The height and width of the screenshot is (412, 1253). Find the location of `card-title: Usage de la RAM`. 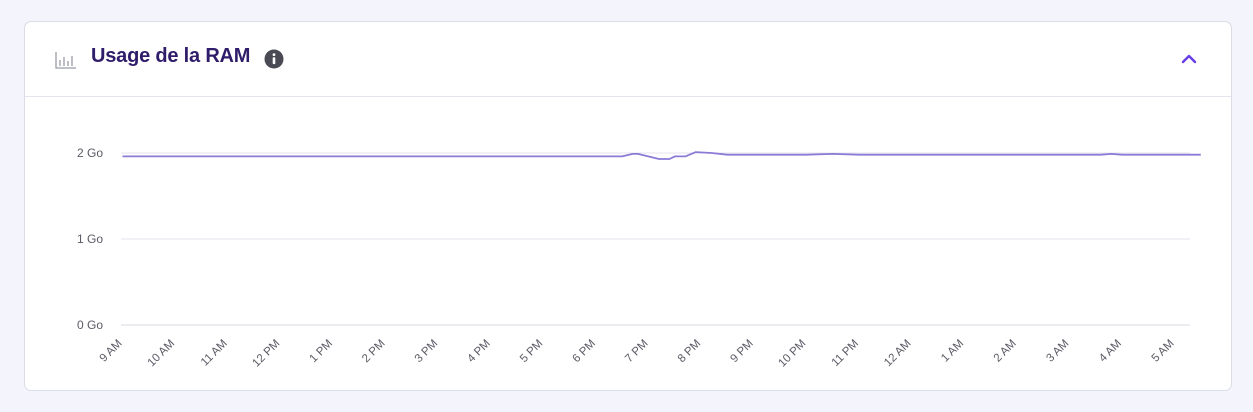

card-title: Usage de la RAM is located at coordinates (171, 56).